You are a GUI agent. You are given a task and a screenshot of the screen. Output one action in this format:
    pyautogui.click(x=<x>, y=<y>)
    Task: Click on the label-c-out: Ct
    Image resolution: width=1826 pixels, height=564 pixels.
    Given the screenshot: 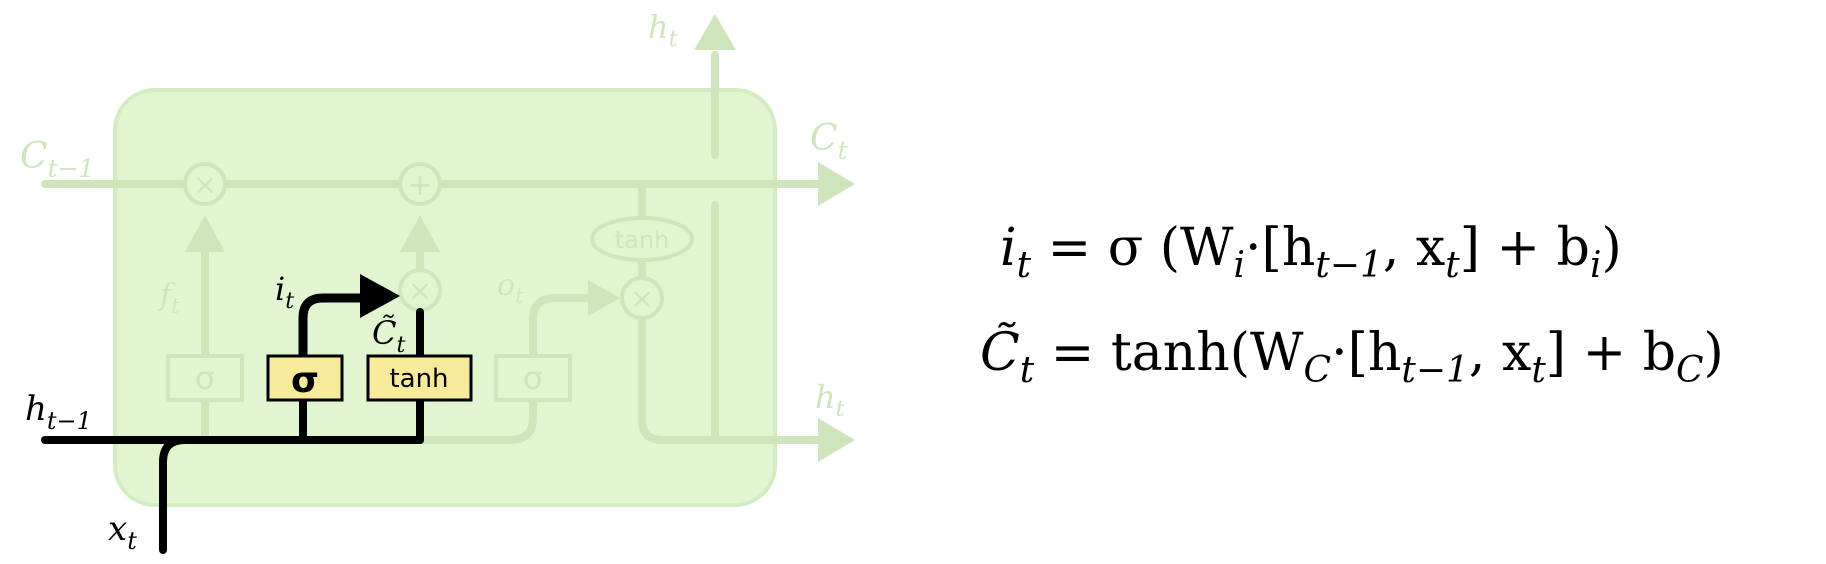 What is the action you would take?
    pyautogui.click(x=829, y=141)
    